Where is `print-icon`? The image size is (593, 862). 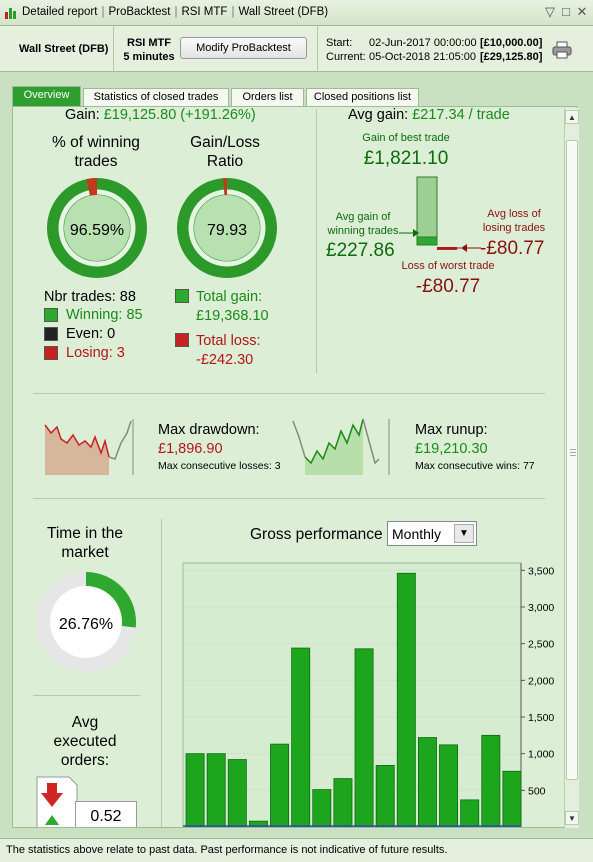 print-icon is located at coordinates (562, 50).